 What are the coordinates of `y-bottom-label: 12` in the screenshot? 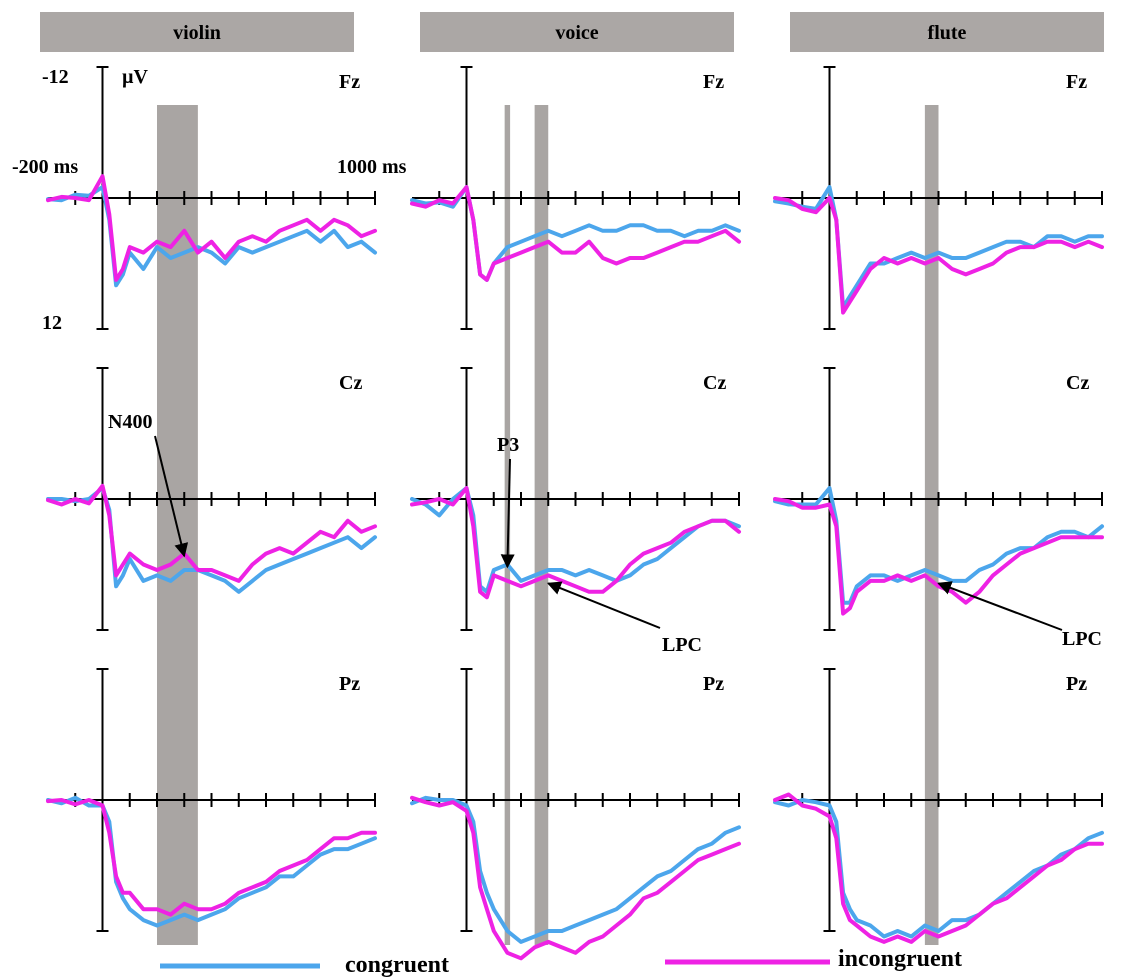 It's located at (52, 323).